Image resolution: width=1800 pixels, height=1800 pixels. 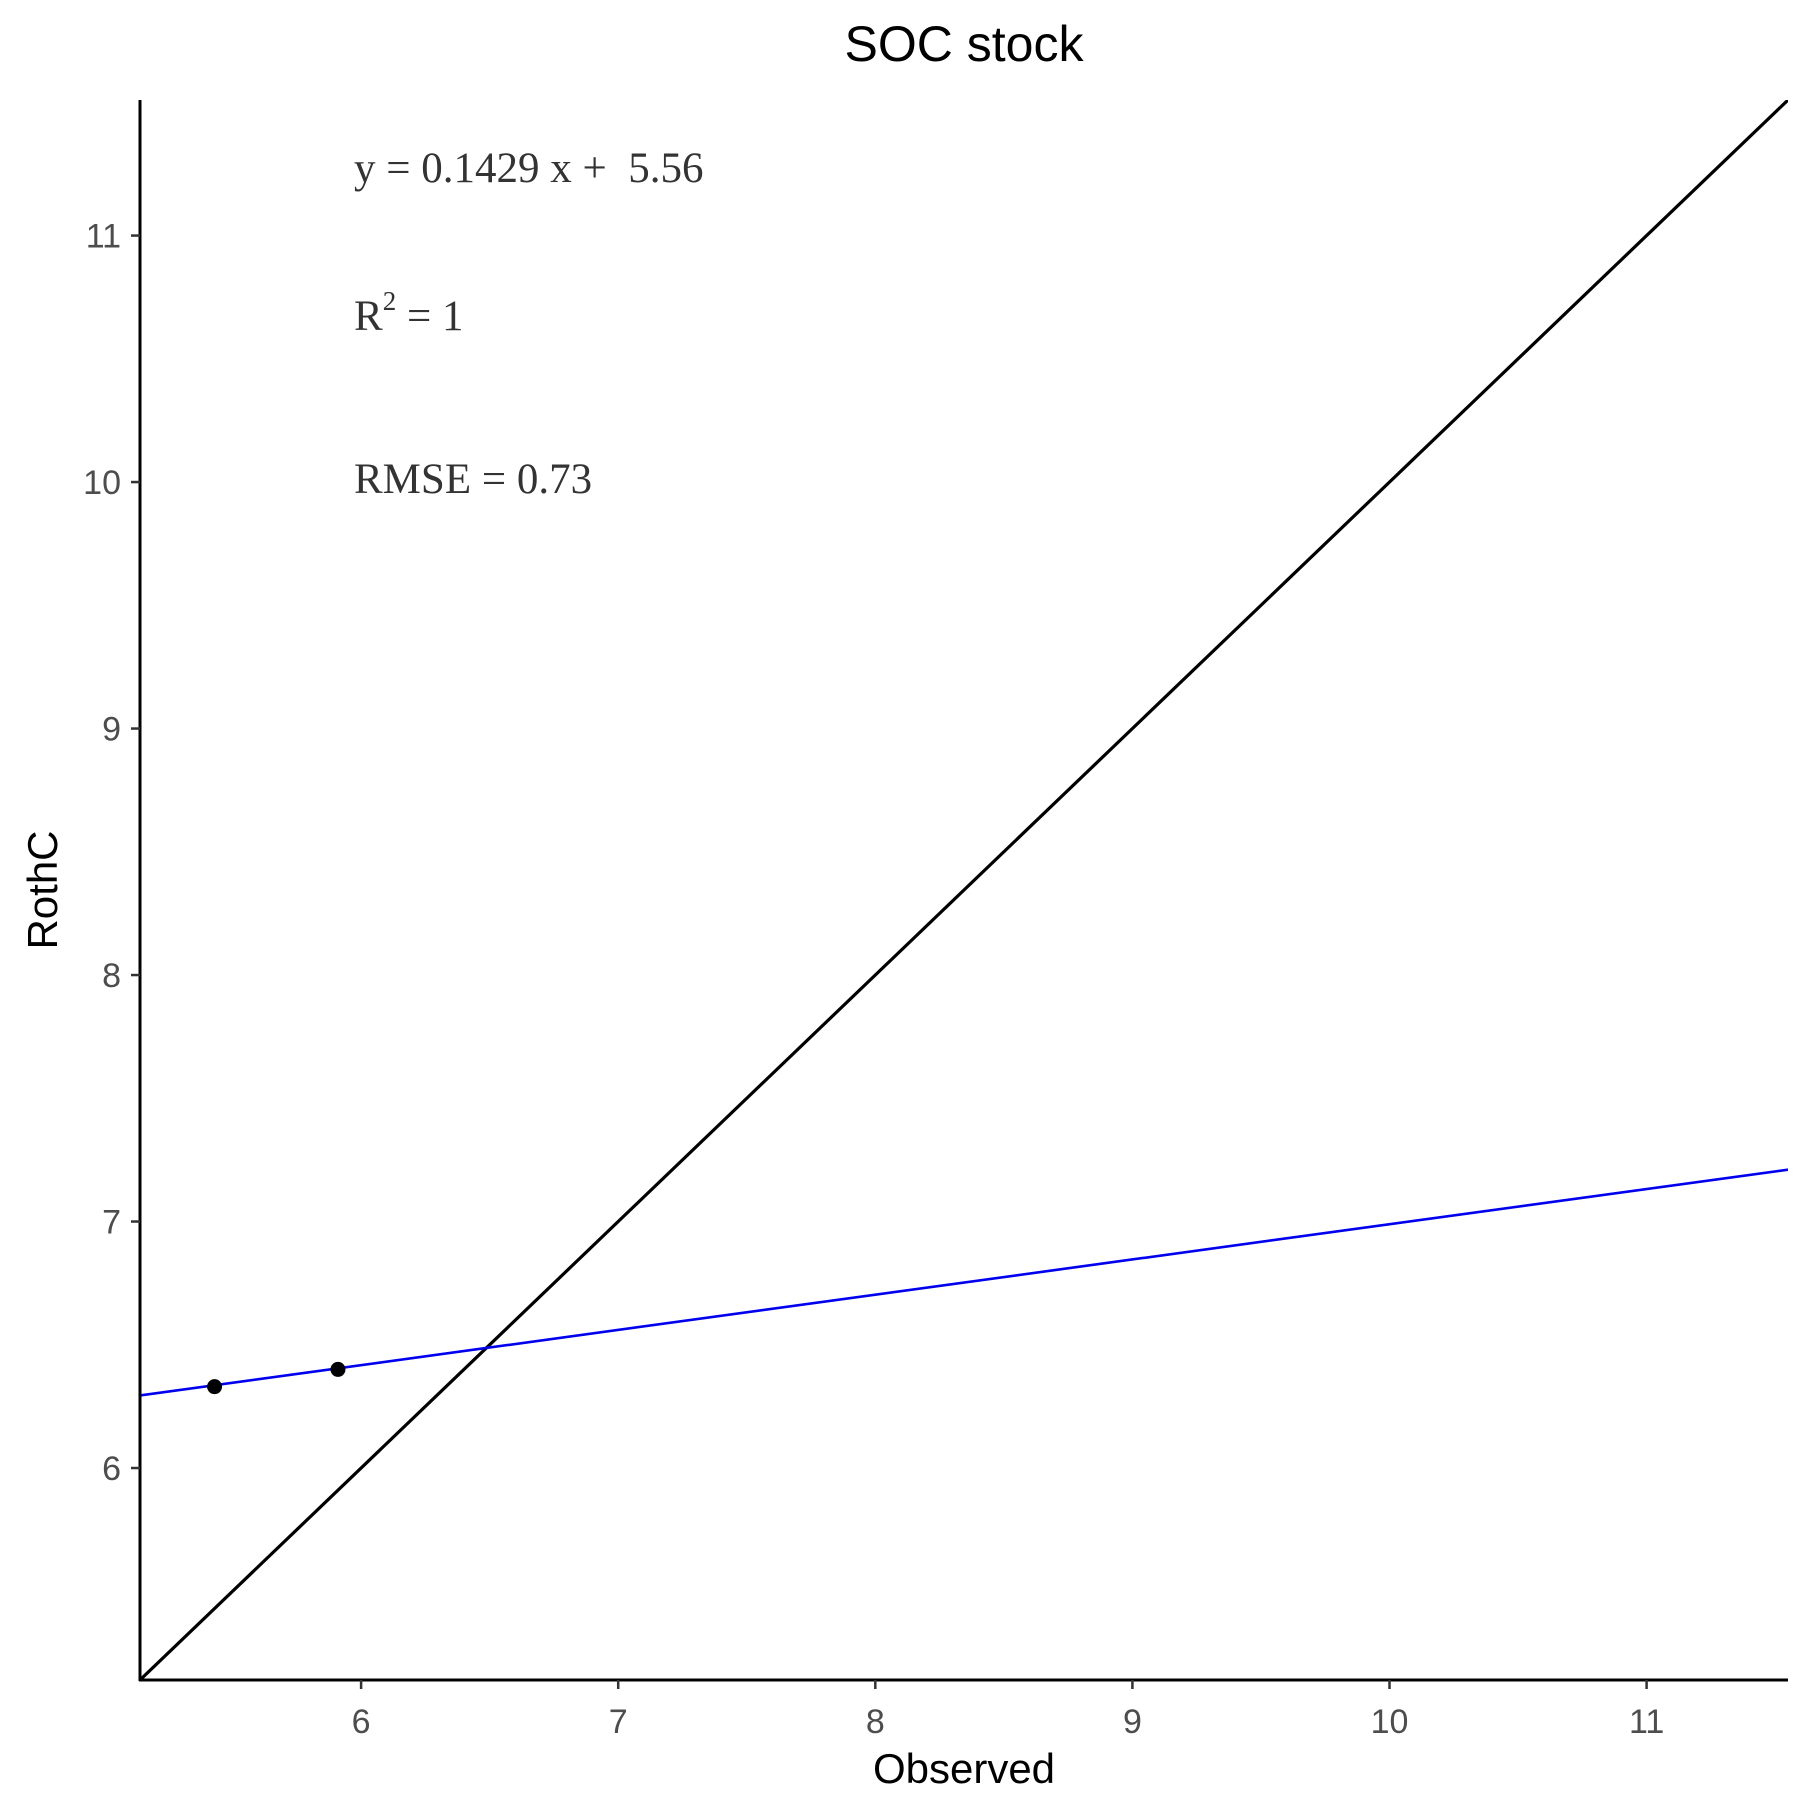 What do you see at coordinates (111, 853) in the screenshot?
I see `y-axis-ticks: 6 7 8 9 10 11` at bounding box center [111, 853].